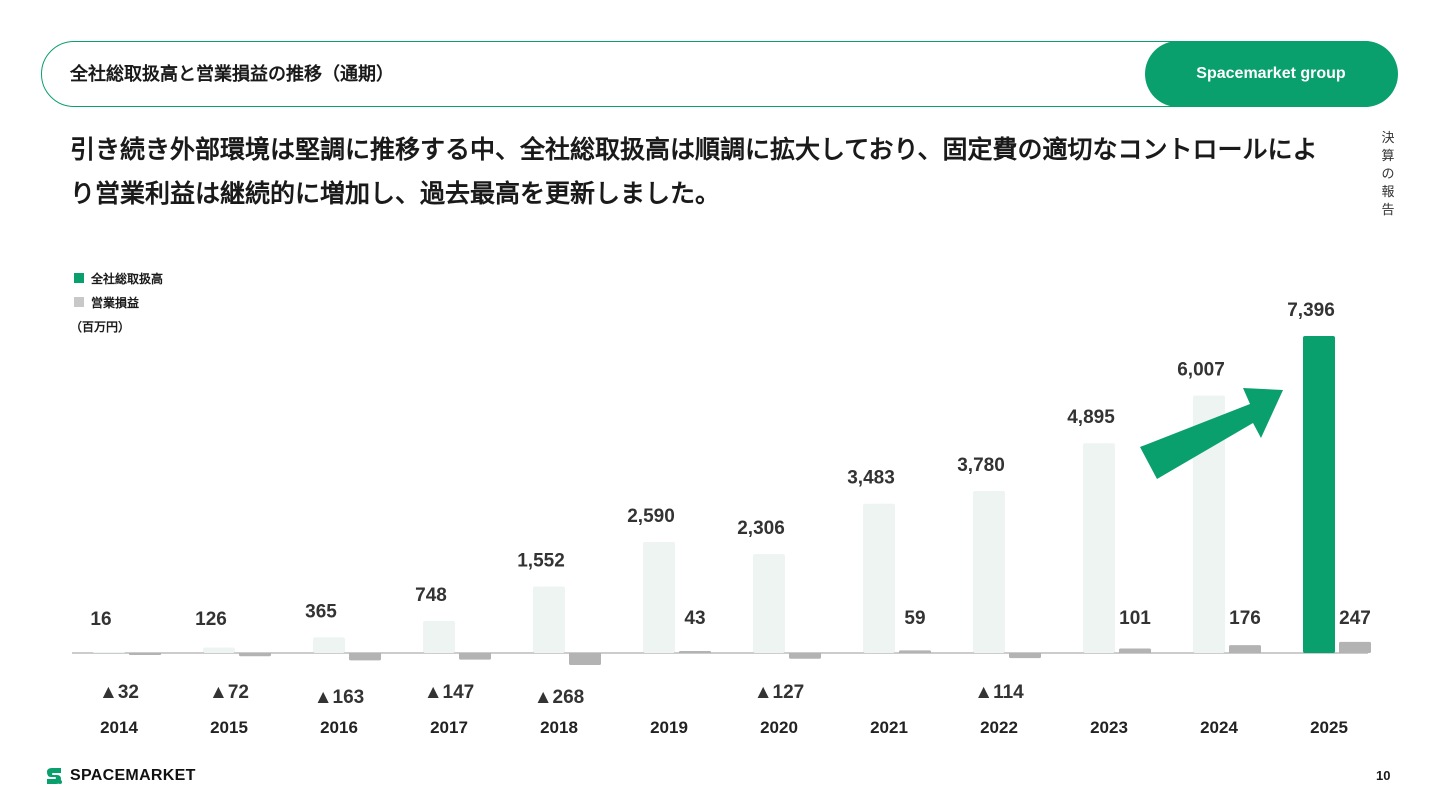  I want to click on gmv-value-label: 3,483, so click(871, 478).